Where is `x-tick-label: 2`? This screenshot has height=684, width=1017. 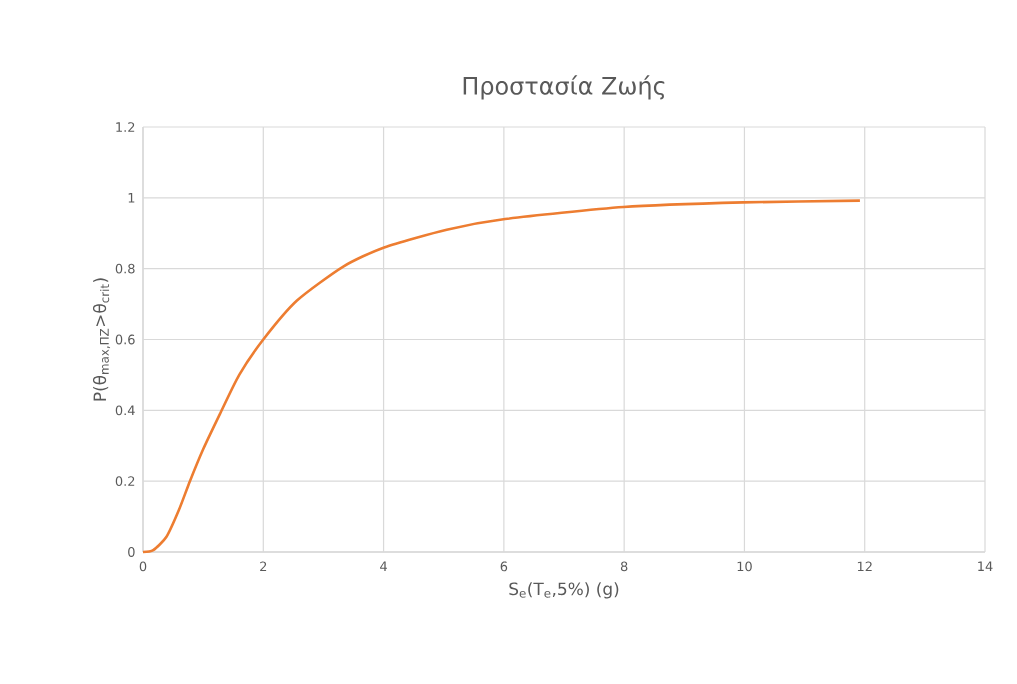 x-tick-label: 2 is located at coordinates (263, 566).